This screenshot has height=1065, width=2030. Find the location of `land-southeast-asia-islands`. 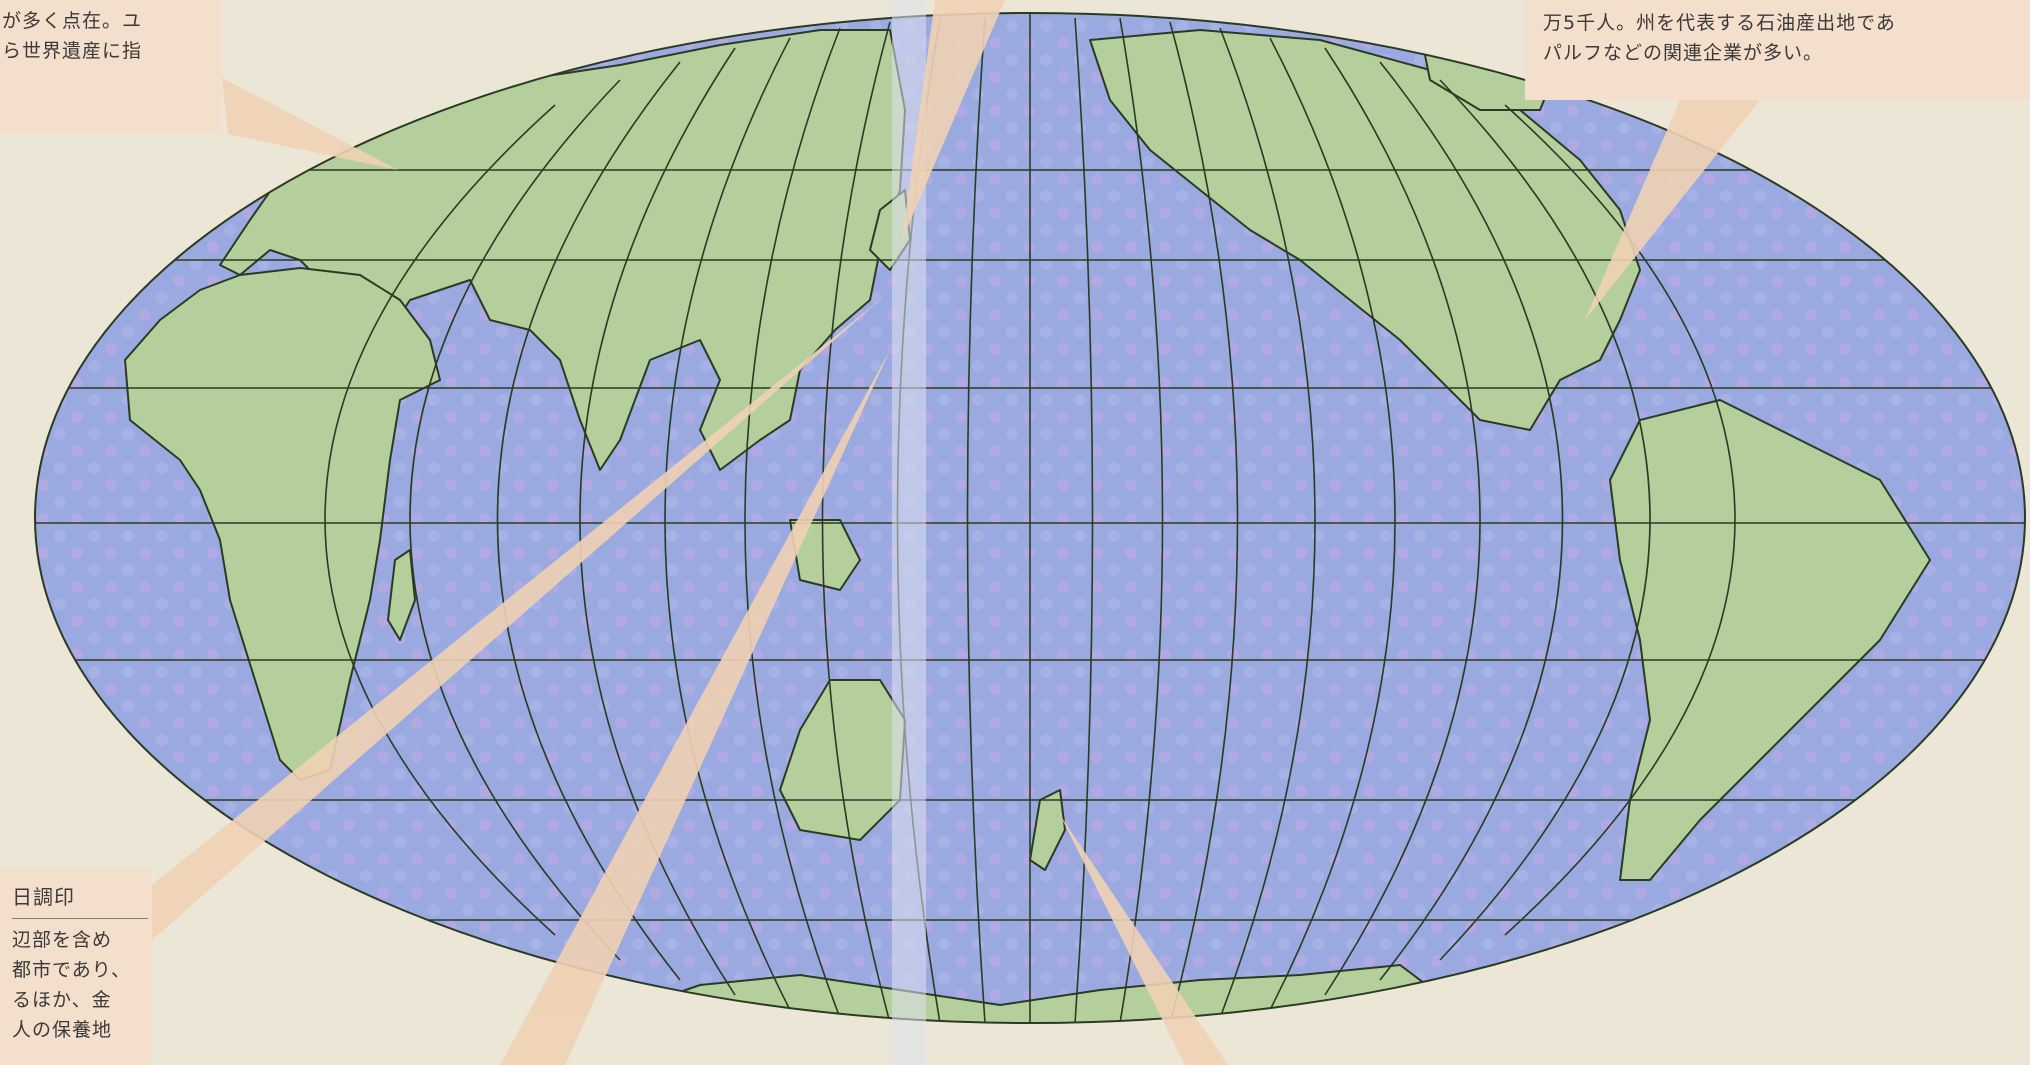

land-southeast-asia-islands is located at coordinates (825, 555).